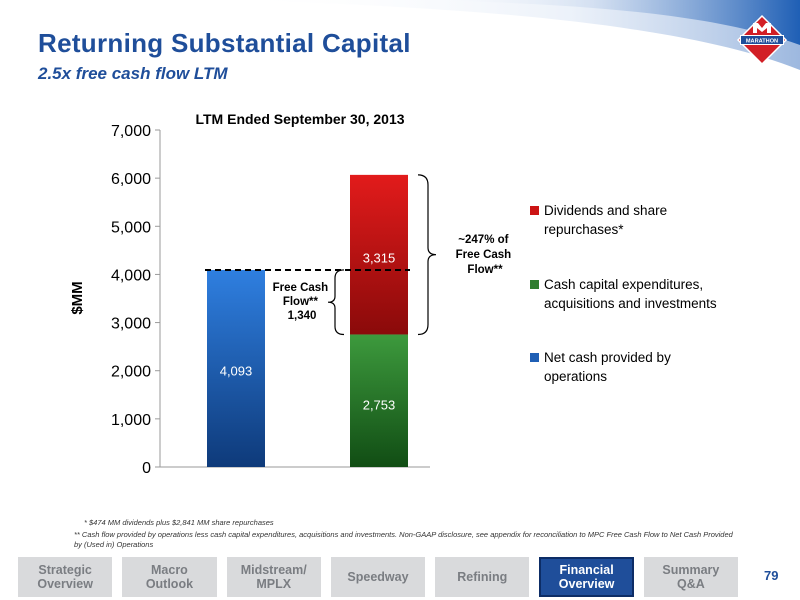 Image resolution: width=800 pixels, height=600 pixels. What do you see at coordinates (336, 302) in the screenshot?
I see `free-cash-flow-brace` at bounding box center [336, 302].